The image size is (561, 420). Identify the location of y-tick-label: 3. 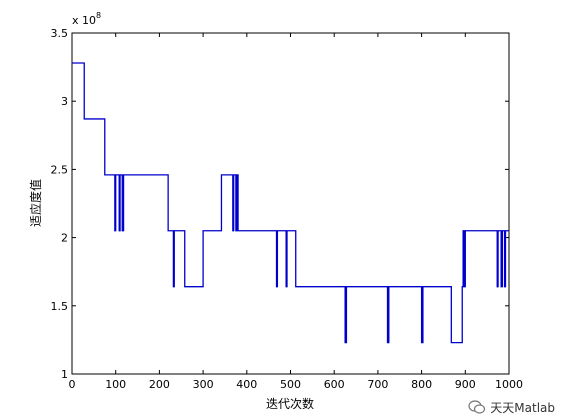
(64, 101).